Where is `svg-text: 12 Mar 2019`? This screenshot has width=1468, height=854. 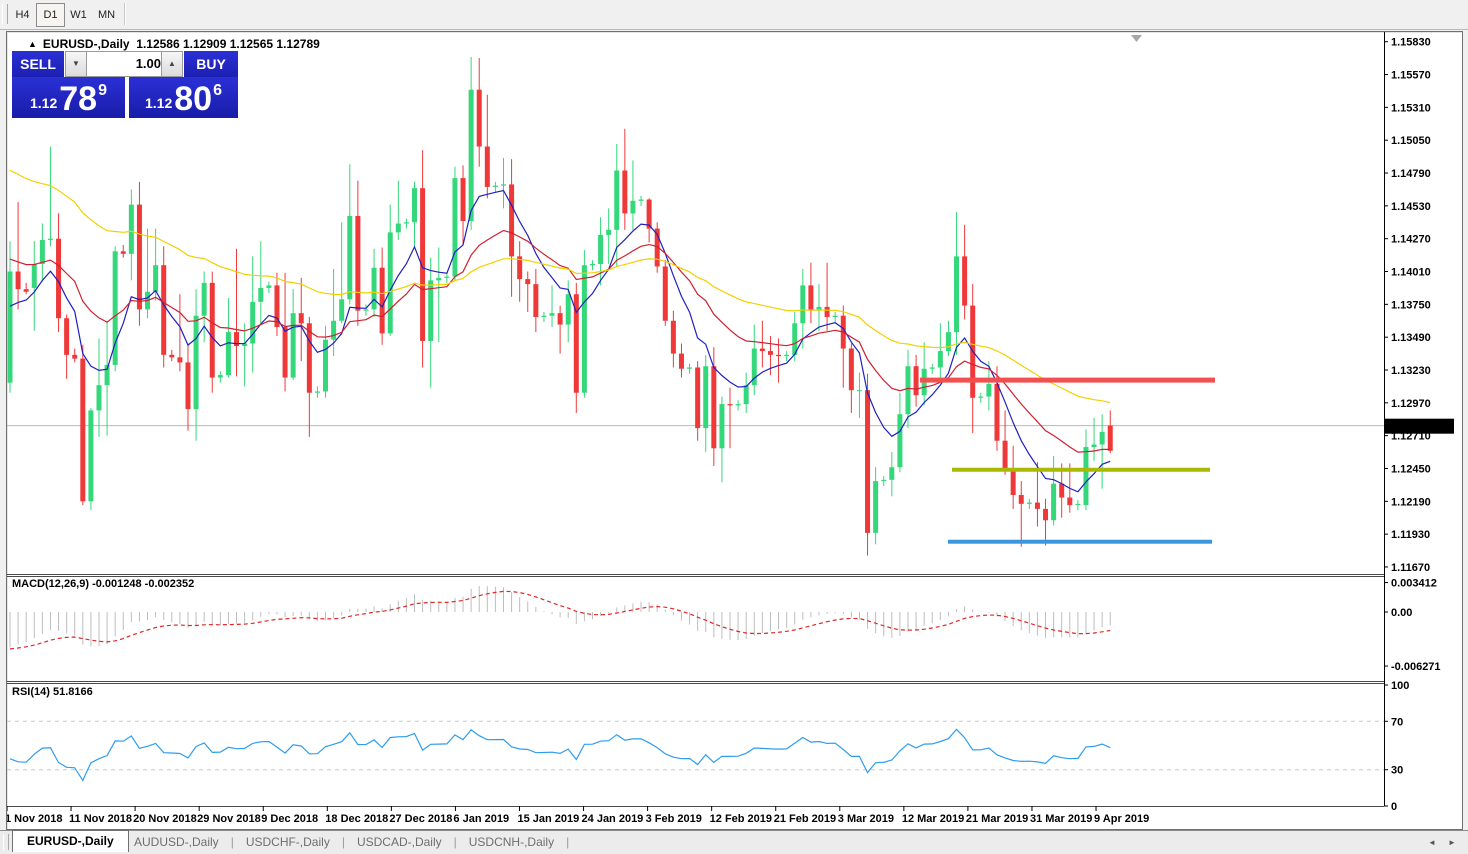 svg-text: 12 Mar 2019 is located at coordinates (933, 819).